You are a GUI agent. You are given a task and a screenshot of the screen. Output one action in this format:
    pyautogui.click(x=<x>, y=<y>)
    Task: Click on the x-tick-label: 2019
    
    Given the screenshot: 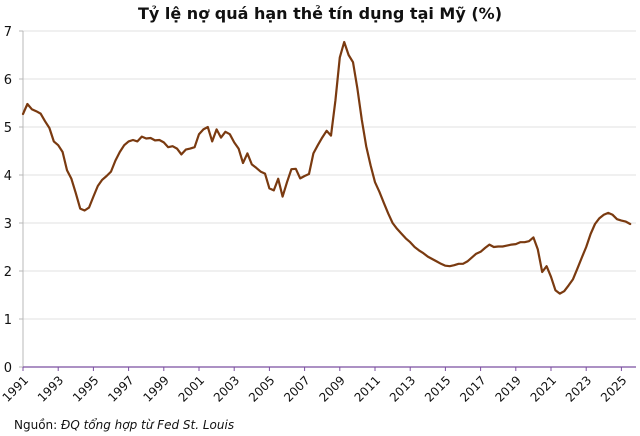 What is the action you would take?
    pyautogui.click(x=507, y=388)
    